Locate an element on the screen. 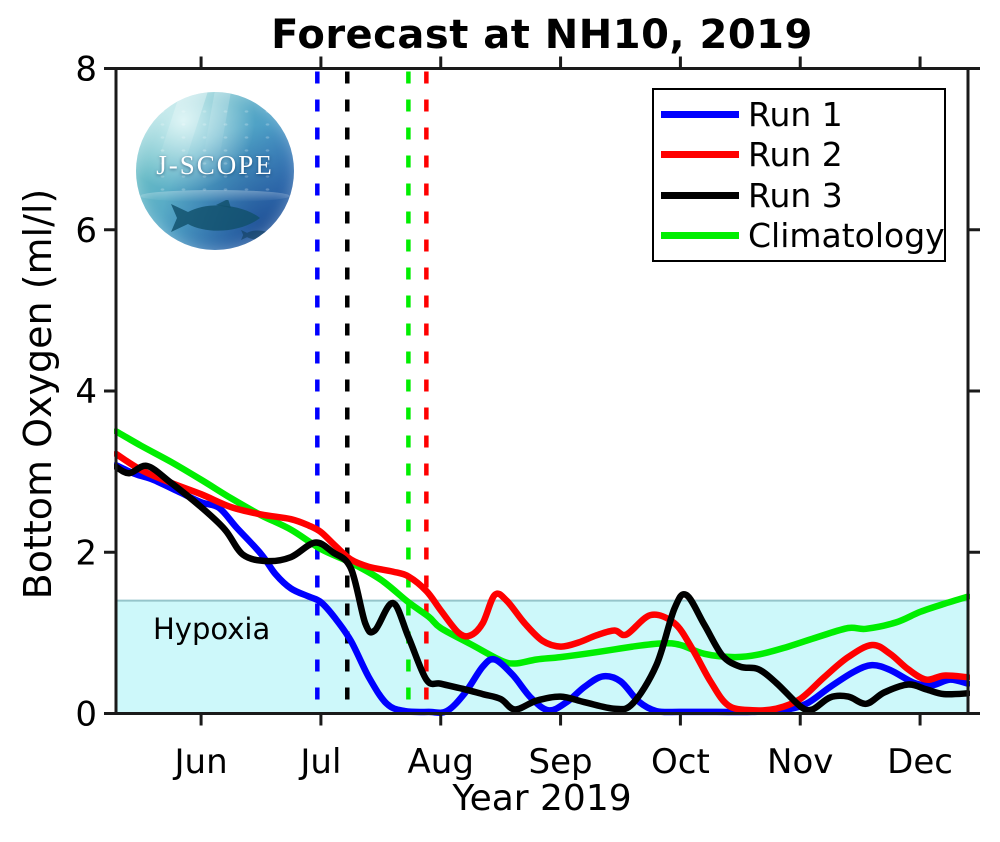 The image size is (1000, 842). jscope-logo: J-SCOPE is located at coordinates (215, 171).